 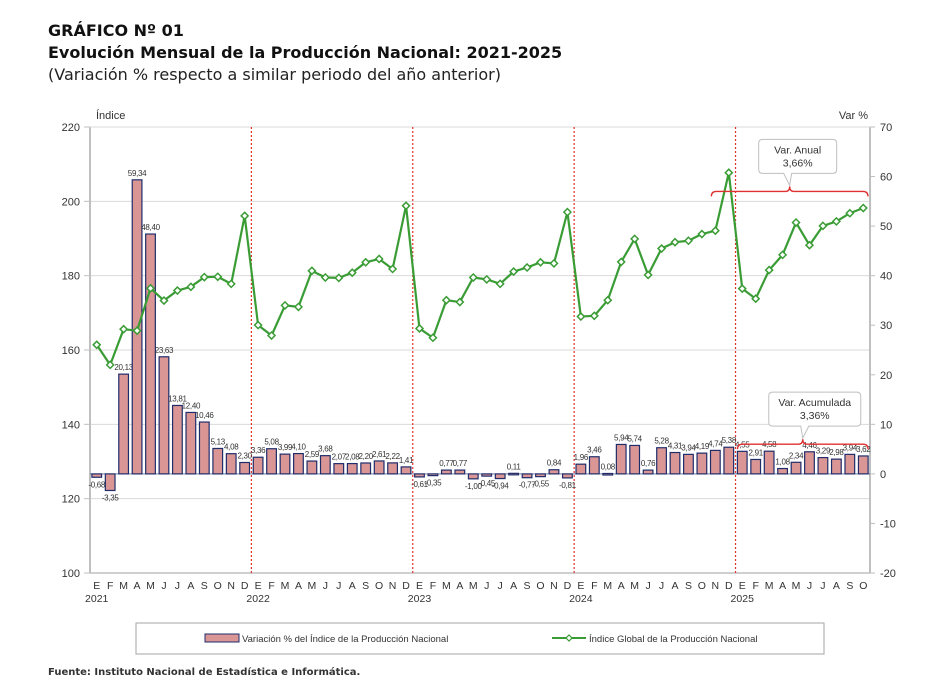 I want to click on bar-data-label: 4,10, so click(x=298, y=447).